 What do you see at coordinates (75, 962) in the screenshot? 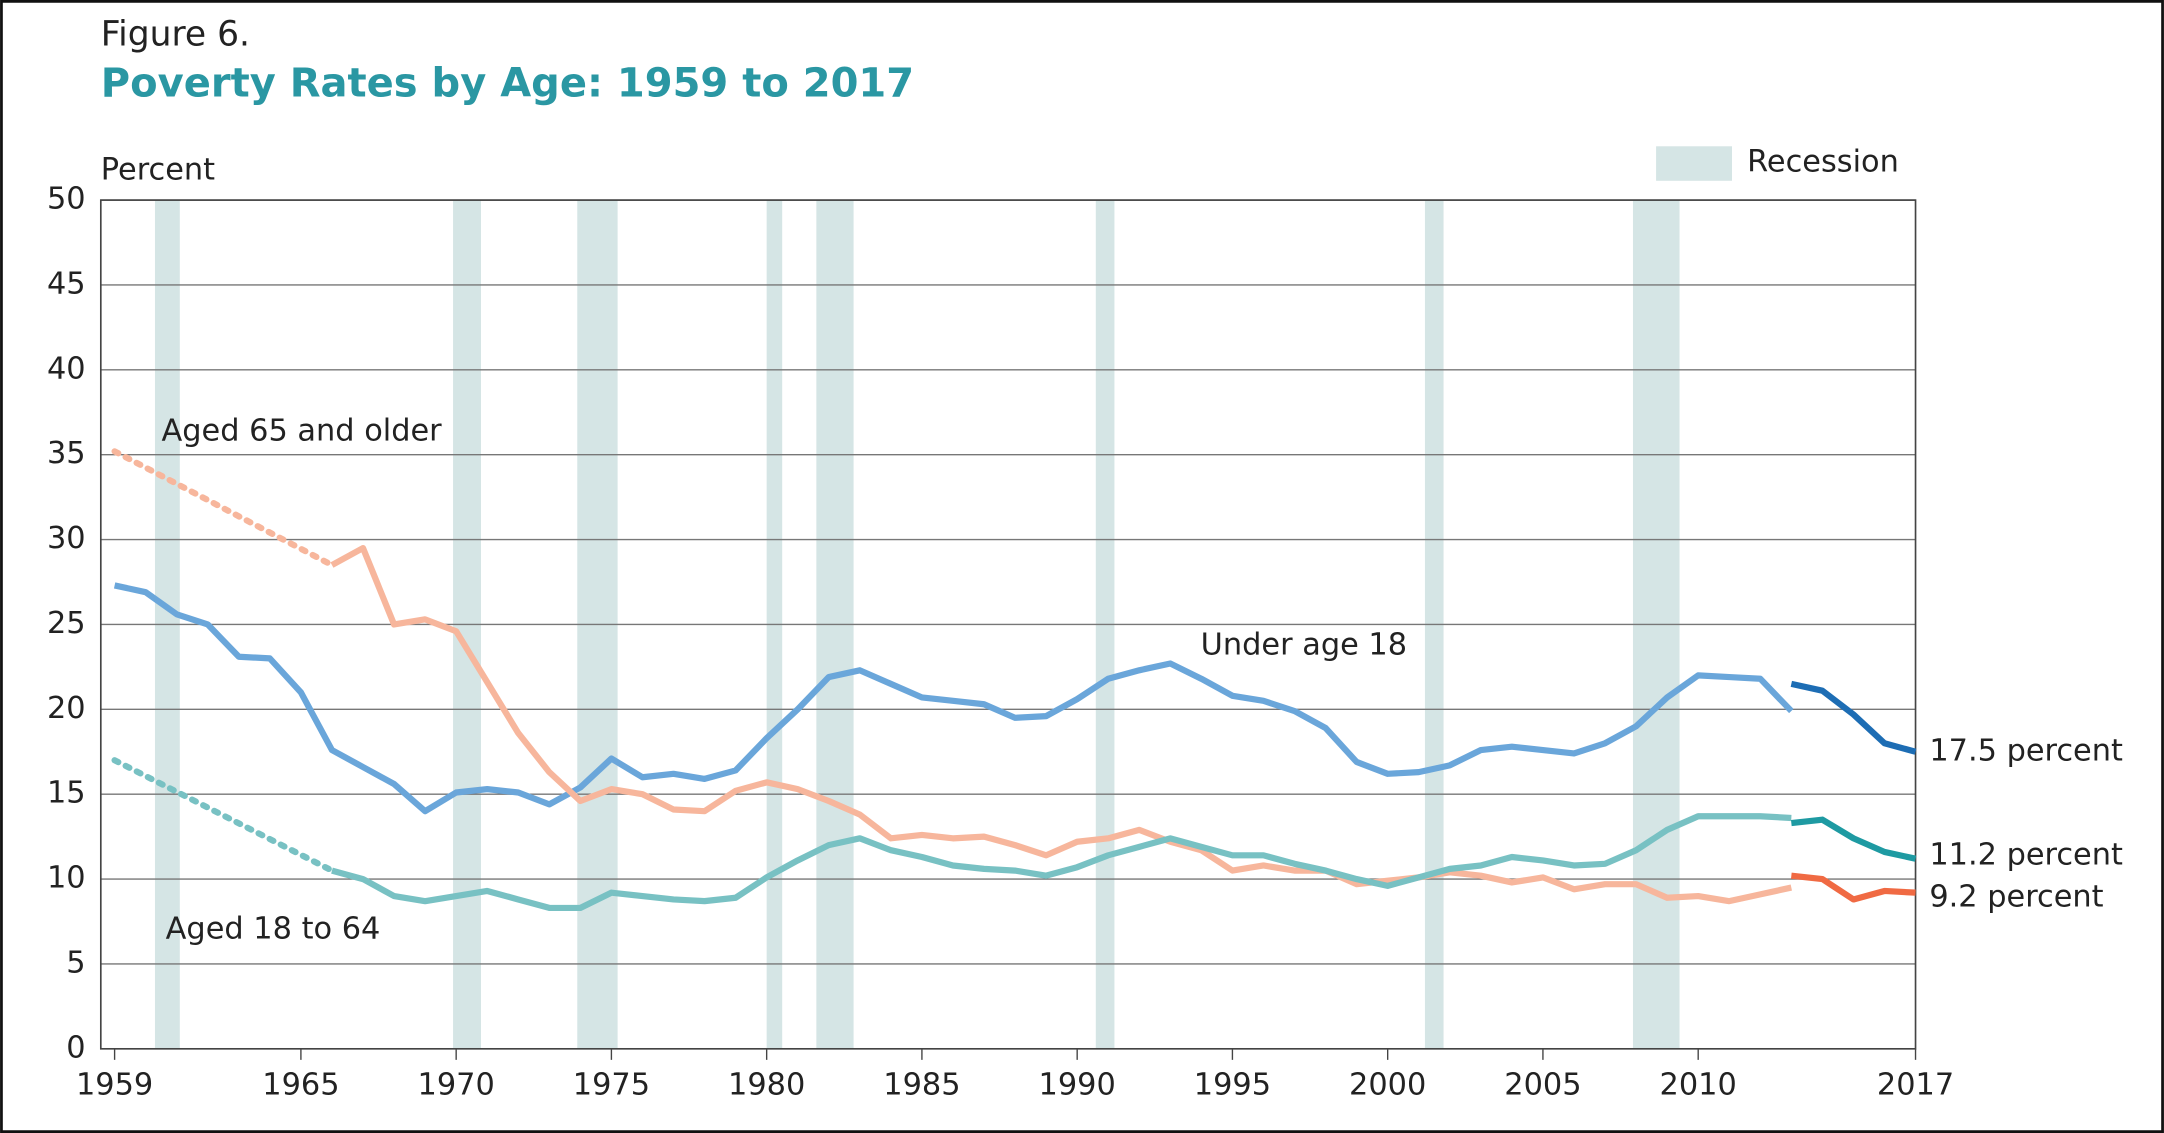
I see `y-tick-label: 5` at bounding box center [75, 962].